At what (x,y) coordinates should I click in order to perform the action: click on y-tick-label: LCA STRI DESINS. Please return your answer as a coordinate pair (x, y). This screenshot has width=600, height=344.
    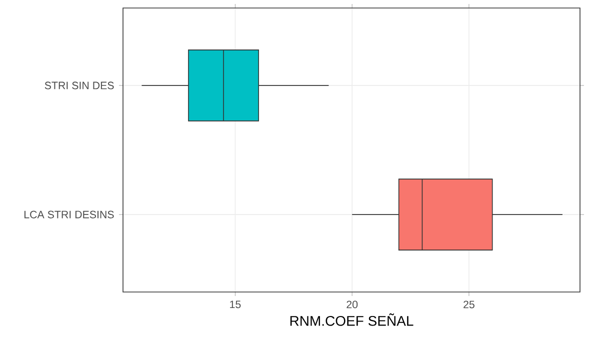
    Looking at the image, I should click on (69, 214).